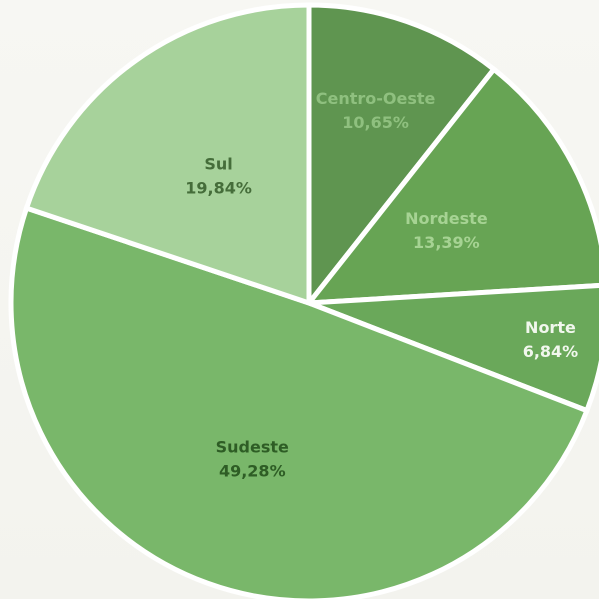 The height and width of the screenshot is (599, 599). What do you see at coordinates (252, 470) in the screenshot?
I see `slice-percent-sudeste: 49,28%` at bounding box center [252, 470].